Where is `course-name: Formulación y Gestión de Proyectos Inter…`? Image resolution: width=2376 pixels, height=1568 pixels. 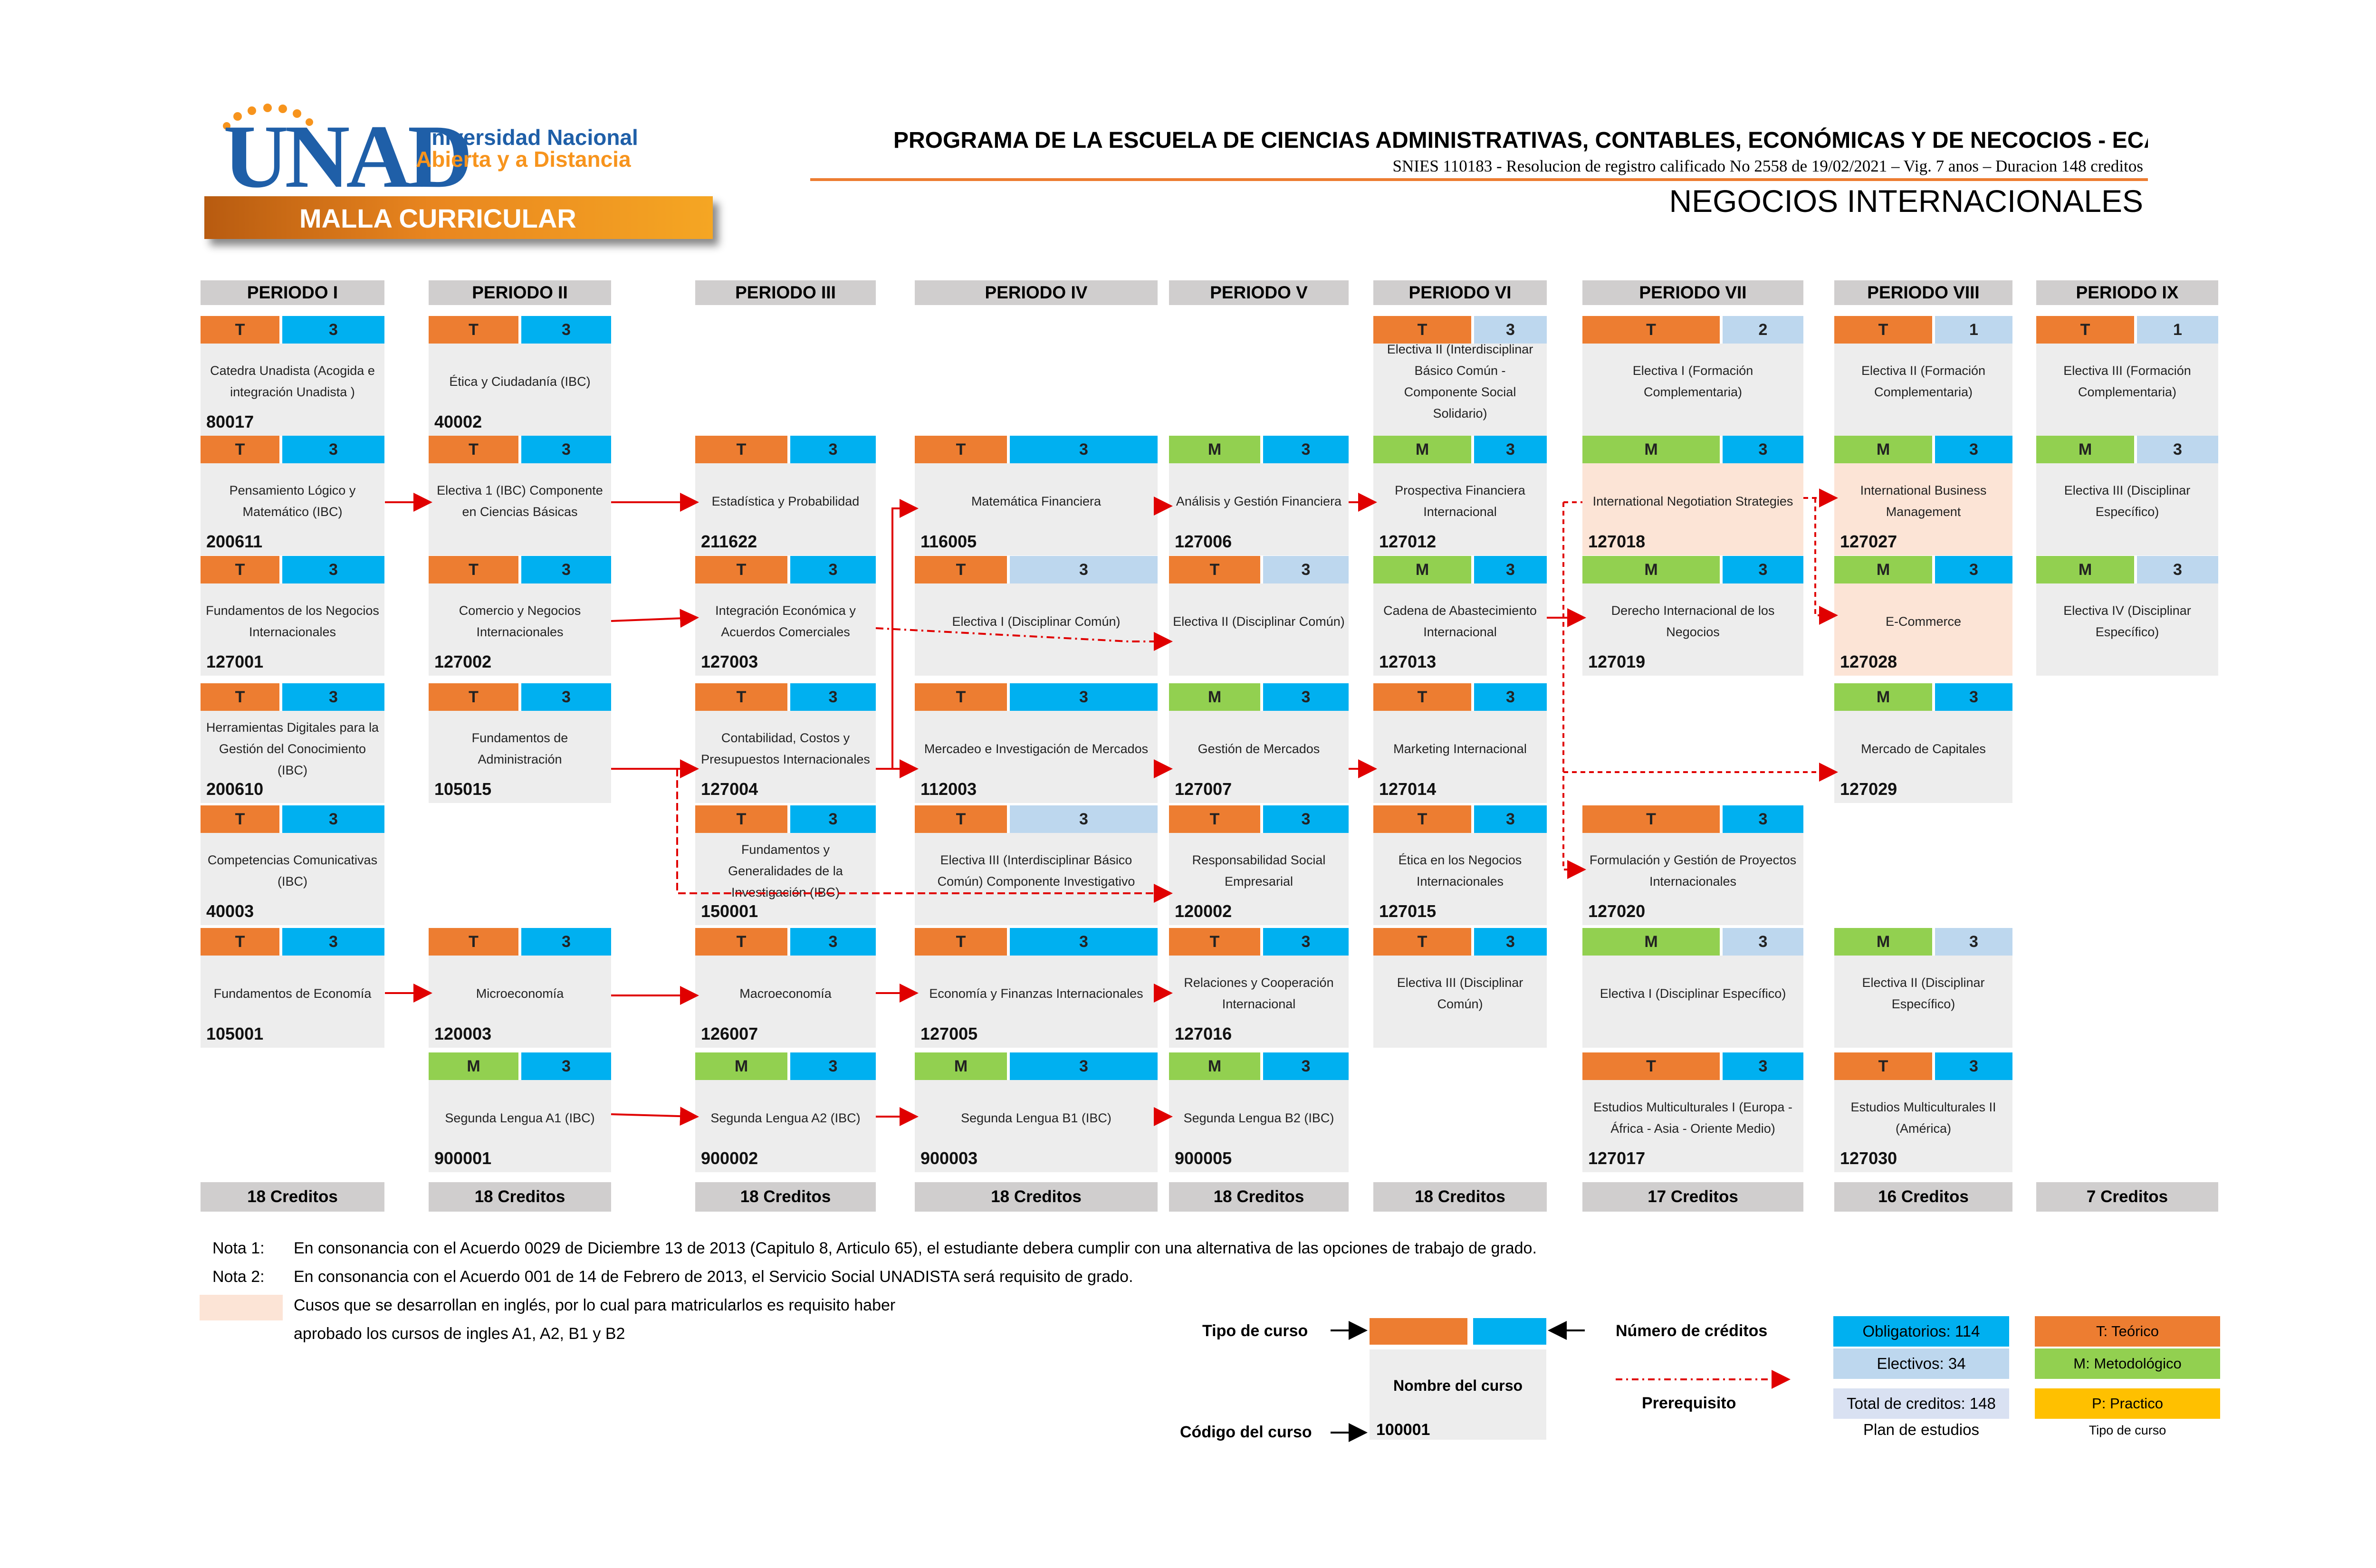
course-name: Formulación y Gestión de Proyectos Inter… is located at coordinates (1693, 871).